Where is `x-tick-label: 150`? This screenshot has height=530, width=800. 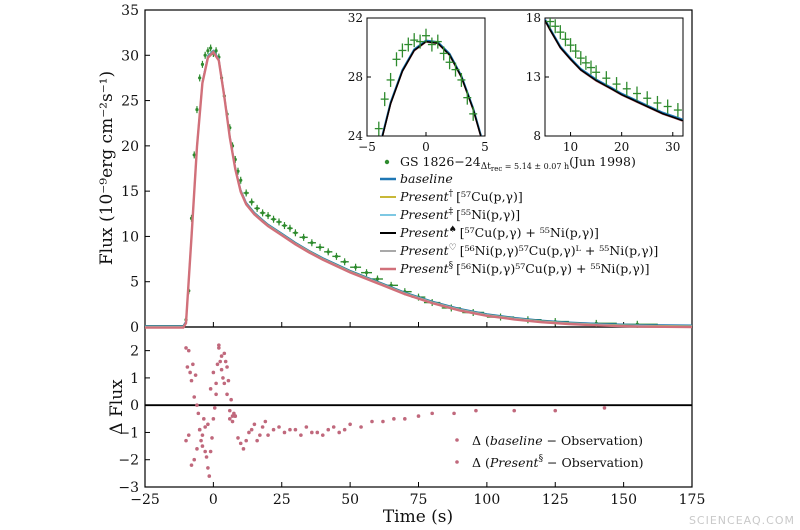 x-tick-label: 150 is located at coordinates (623, 500).